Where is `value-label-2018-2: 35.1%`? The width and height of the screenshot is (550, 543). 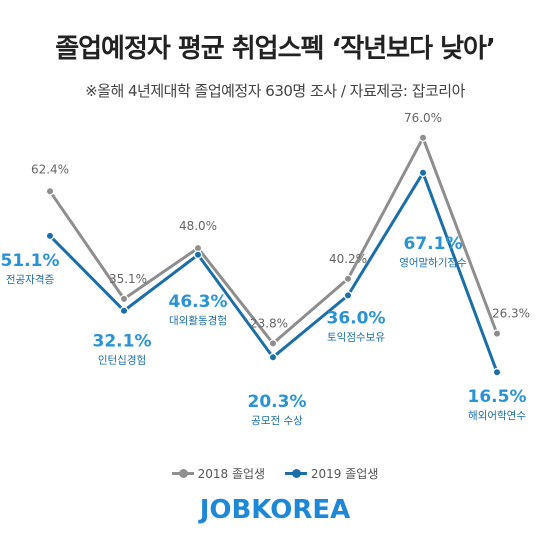 value-label-2018-2: 35.1% is located at coordinates (128, 279).